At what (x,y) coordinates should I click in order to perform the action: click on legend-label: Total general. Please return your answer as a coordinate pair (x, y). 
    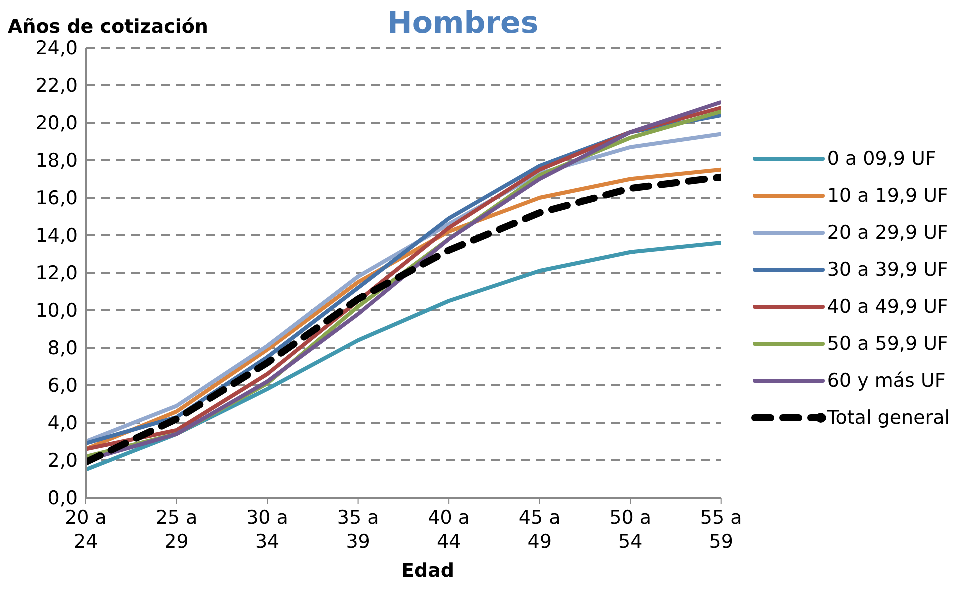
    Looking at the image, I should click on (888, 417).